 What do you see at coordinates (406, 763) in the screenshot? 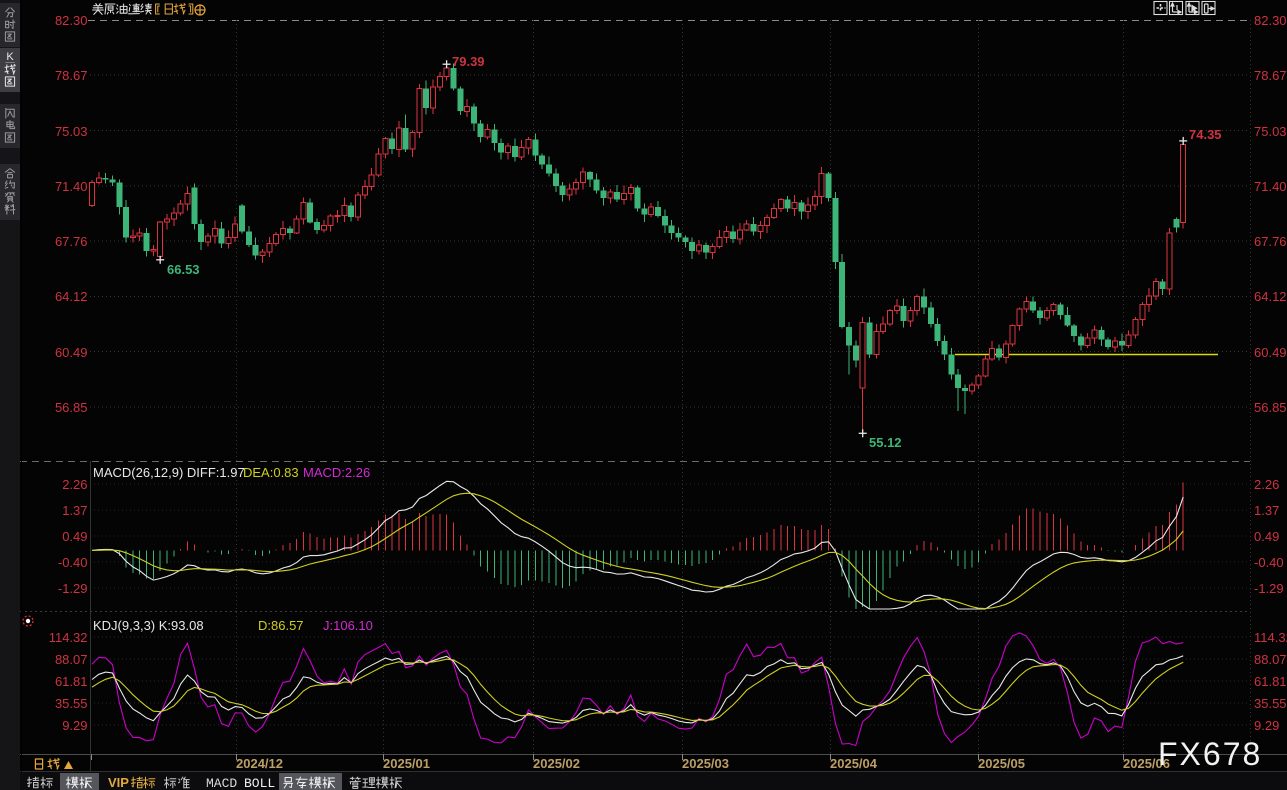
I see `svg-text: 2025/01` at bounding box center [406, 763].